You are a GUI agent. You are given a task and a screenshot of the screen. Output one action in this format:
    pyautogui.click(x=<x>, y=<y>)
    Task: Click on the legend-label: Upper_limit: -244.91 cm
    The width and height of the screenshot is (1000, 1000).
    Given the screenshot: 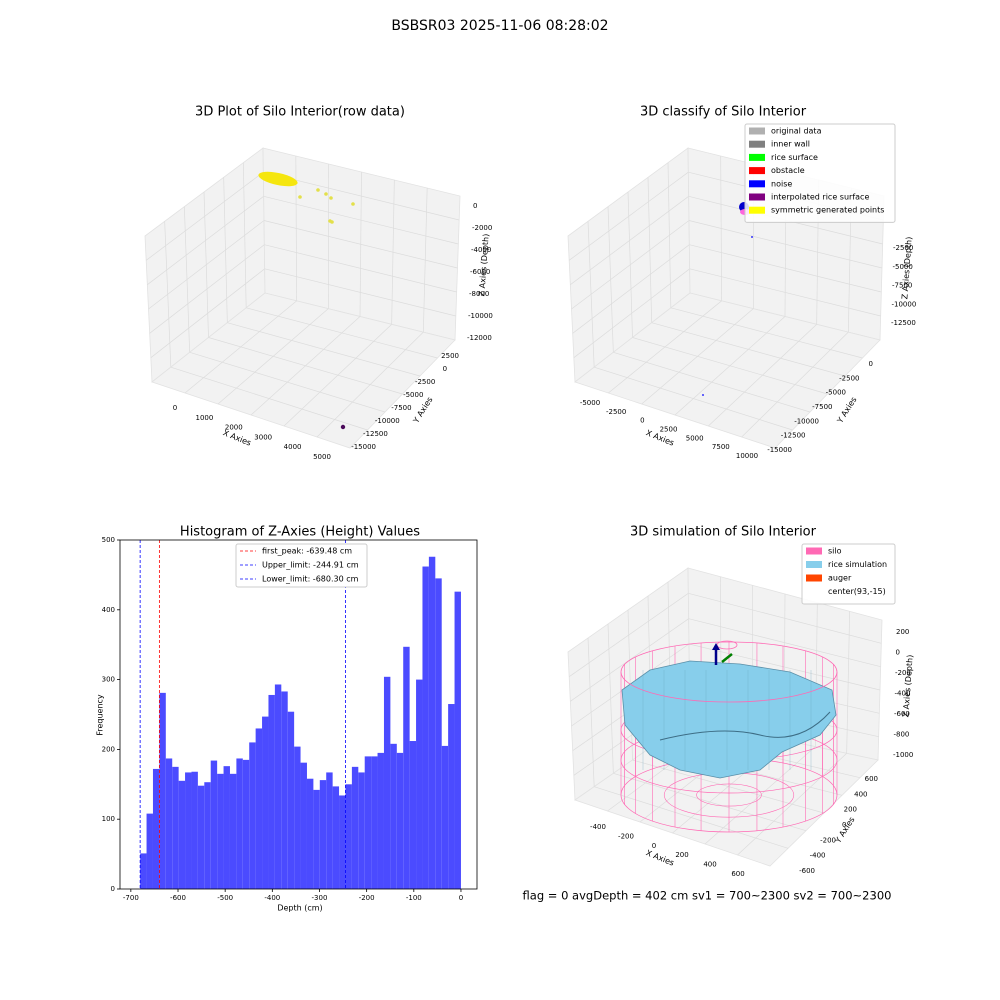 What is the action you would take?
    pyautogui.click(x=310, y=565)
    